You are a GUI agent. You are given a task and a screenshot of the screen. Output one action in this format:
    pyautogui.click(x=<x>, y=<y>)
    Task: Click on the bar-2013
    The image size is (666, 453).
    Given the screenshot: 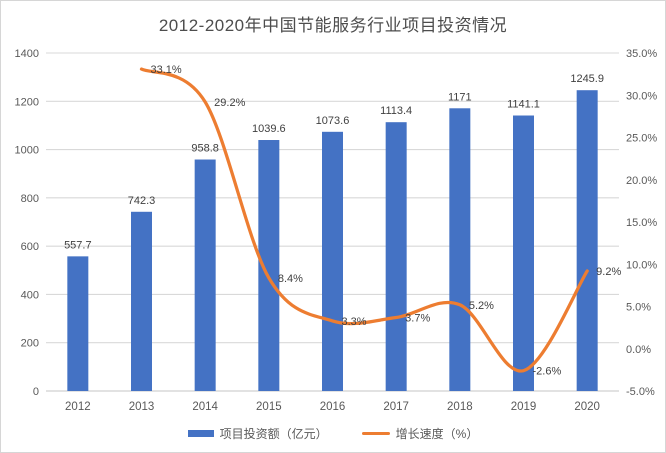 What is the action you would take?
    pyautogui.click(x=141, y=301)
    